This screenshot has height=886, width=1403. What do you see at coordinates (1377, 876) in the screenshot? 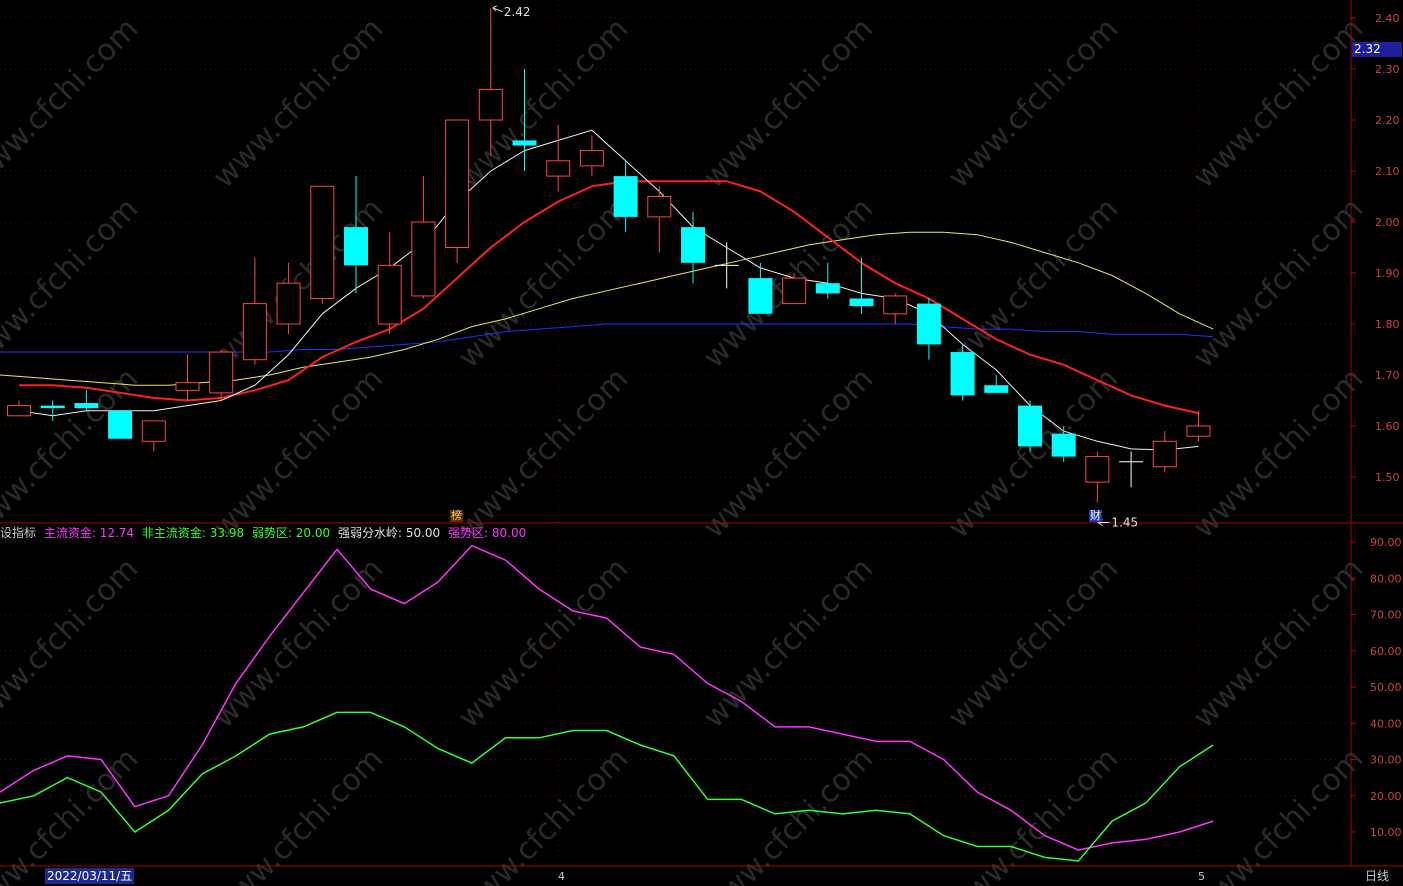
I see `period-label: 日线` at bounding box center [1377, 876].